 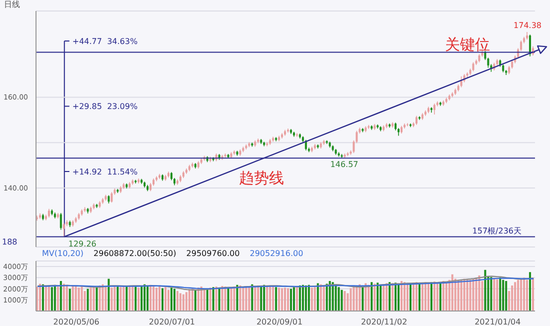 I want to click on x-tick-label: 2020/05/06, so click(x=76, y=322).